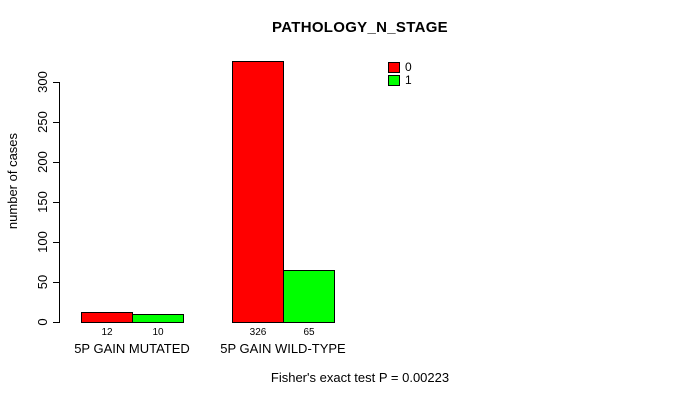 The height and width of the screenshot is (400, 690). Describe the element at coordinates (309, 296) in the screenshot. I see `bar-1-5p-gain-wild-type` at that location.